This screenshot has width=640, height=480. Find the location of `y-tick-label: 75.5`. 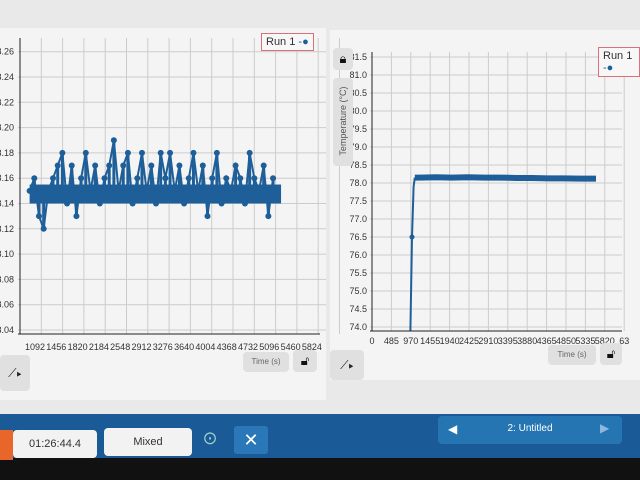

y-tick-label: 75.5 is located at coordinates (358, 273).